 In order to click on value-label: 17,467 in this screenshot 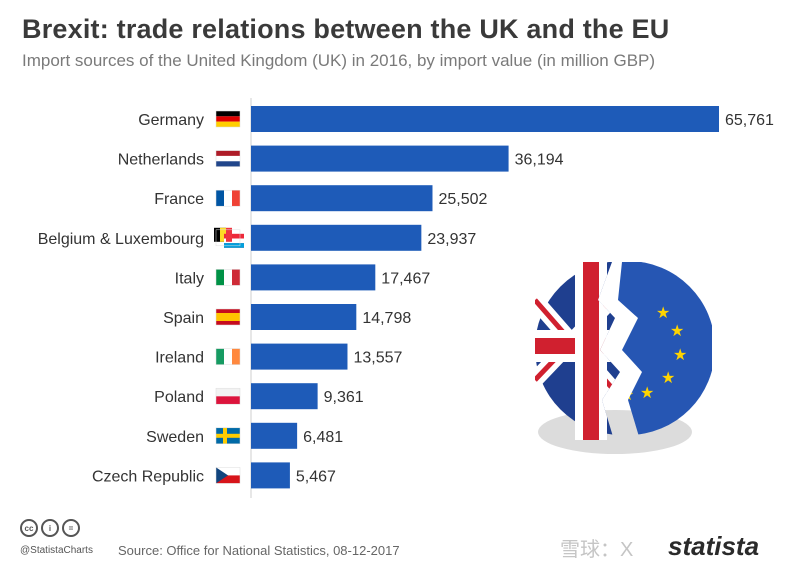, I will do `click(405, 278)`.